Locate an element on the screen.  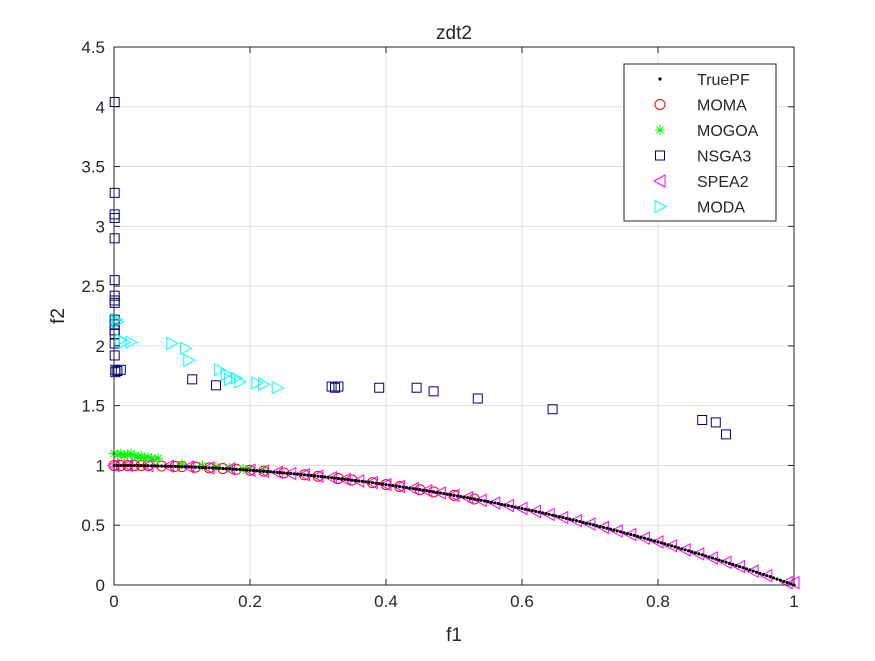
series-truepf is located at coordinates (454, 525).